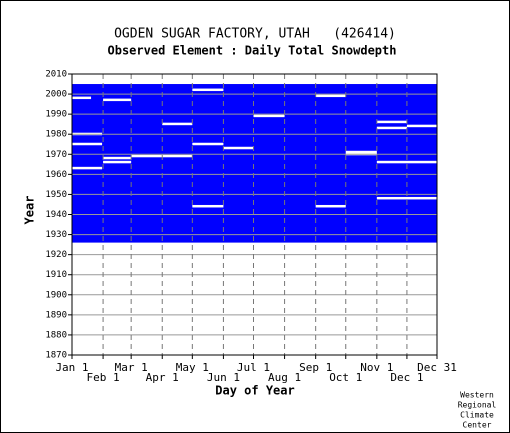  I want to click on x-axis-label: Day of Year, so click(254, 391).